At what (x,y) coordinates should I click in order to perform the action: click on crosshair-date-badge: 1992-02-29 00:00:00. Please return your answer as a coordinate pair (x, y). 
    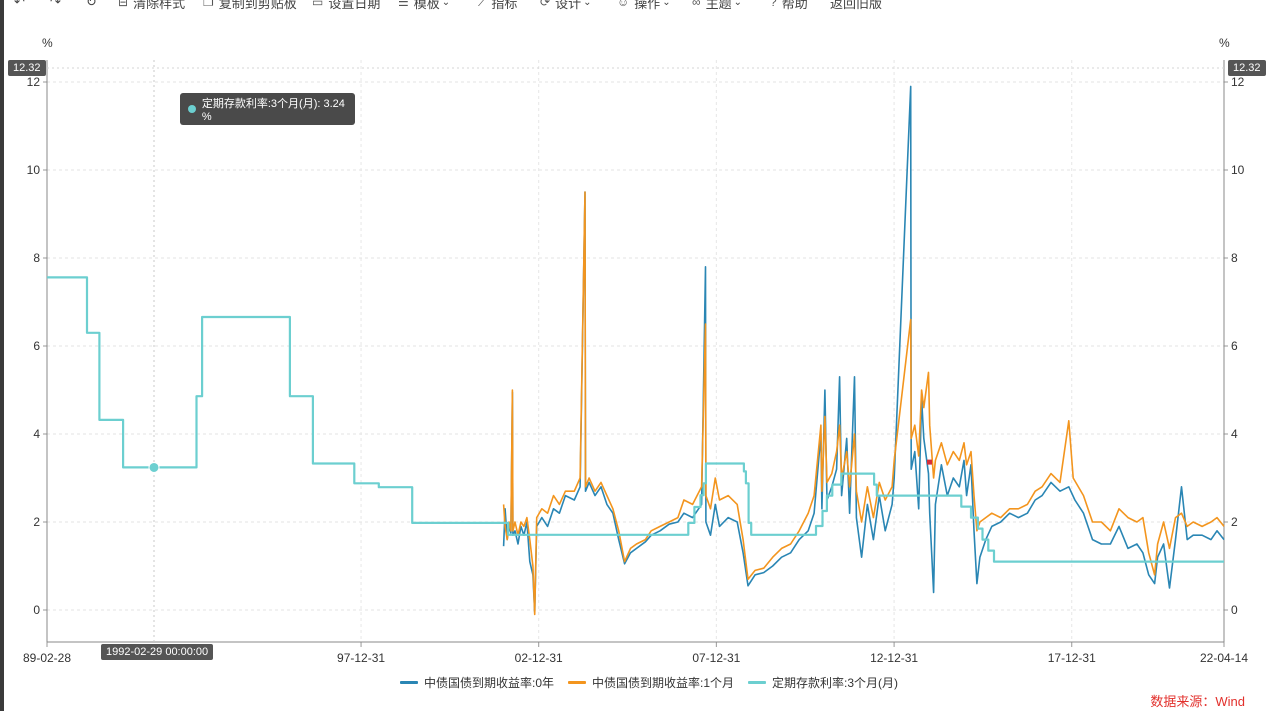
    Looking at the image, I should click on (157, 652).